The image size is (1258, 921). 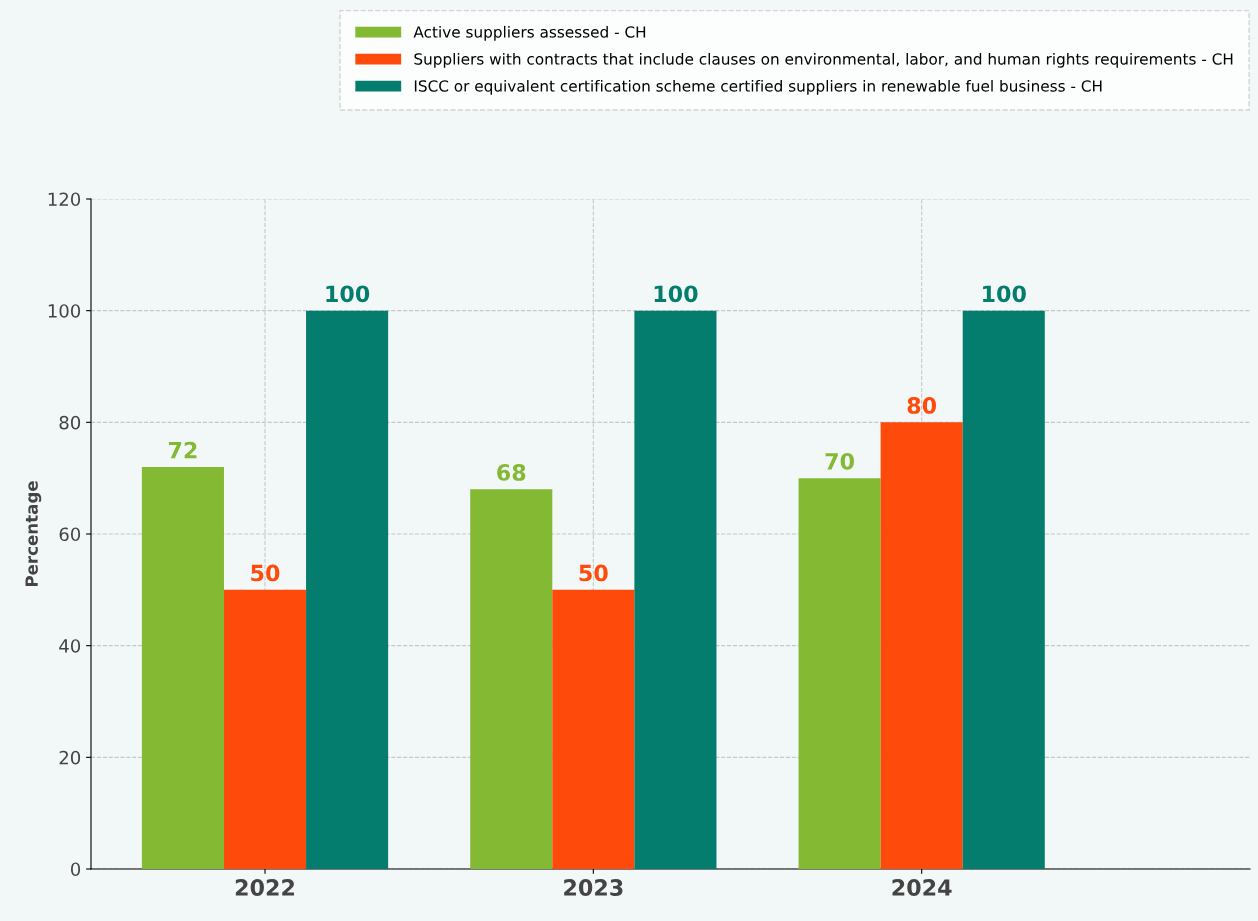 What do you see at coordinates (64, 311) in the screenshot?
I see `y-tick-label: 100` at bounding box center [64, 311].